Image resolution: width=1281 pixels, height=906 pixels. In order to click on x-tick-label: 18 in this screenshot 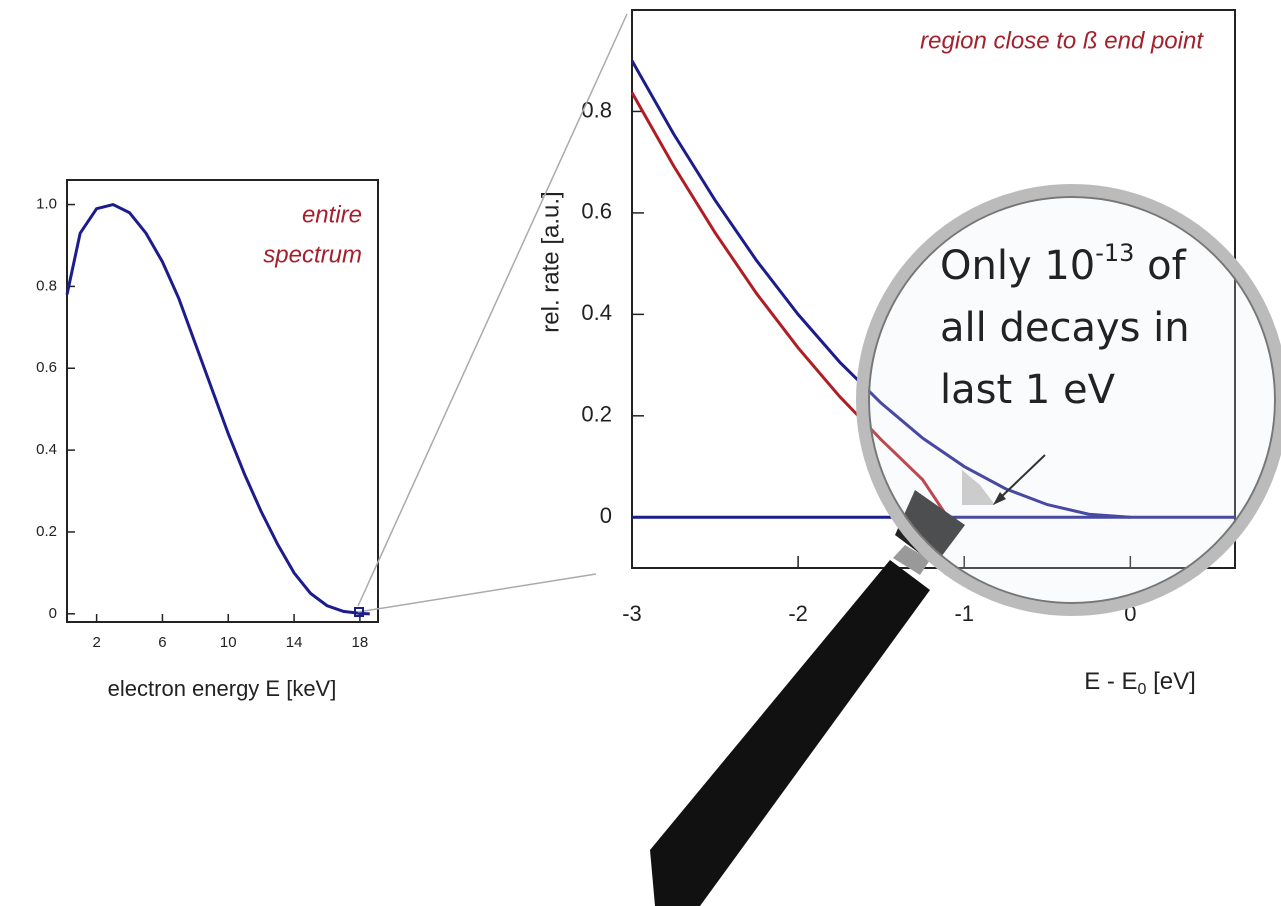, I will do `click(360, 642)`.